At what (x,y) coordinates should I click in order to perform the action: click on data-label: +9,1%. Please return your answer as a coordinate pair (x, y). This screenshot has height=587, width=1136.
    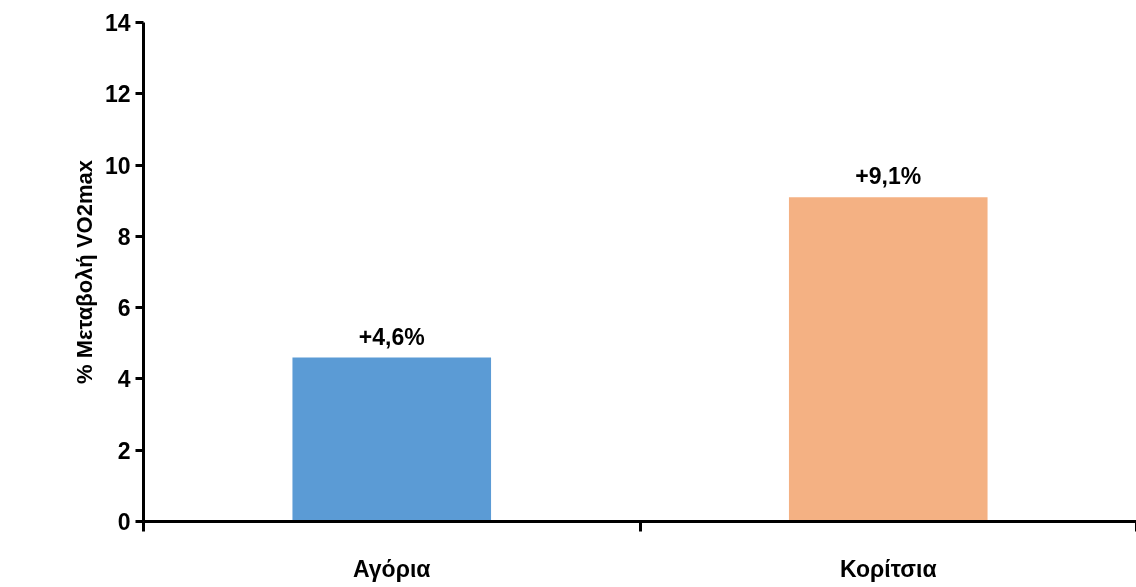
    Looking at the image, I should click on (888, 176).